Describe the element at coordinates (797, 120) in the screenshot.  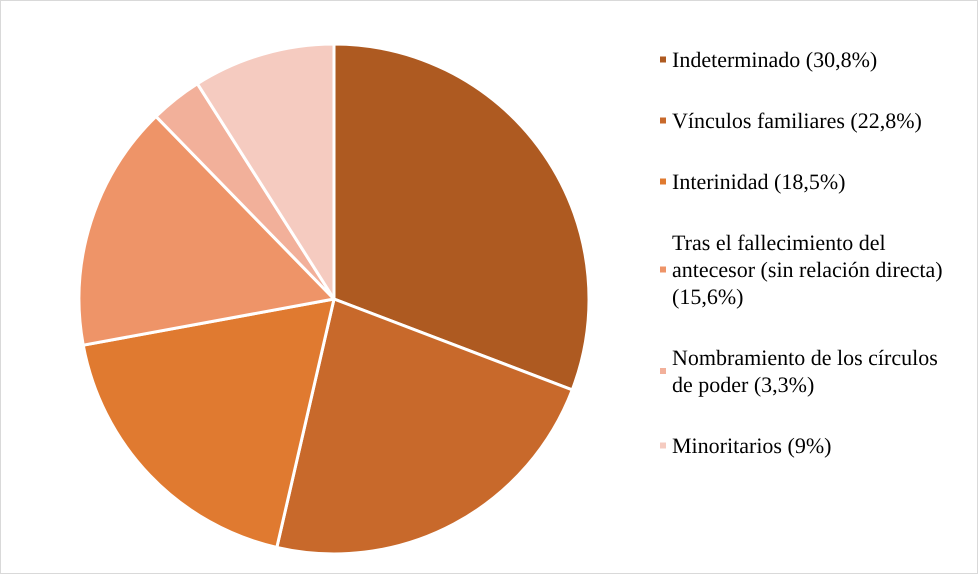
I see `legend-label: Vínculos familiares (22,8%)` at that location.